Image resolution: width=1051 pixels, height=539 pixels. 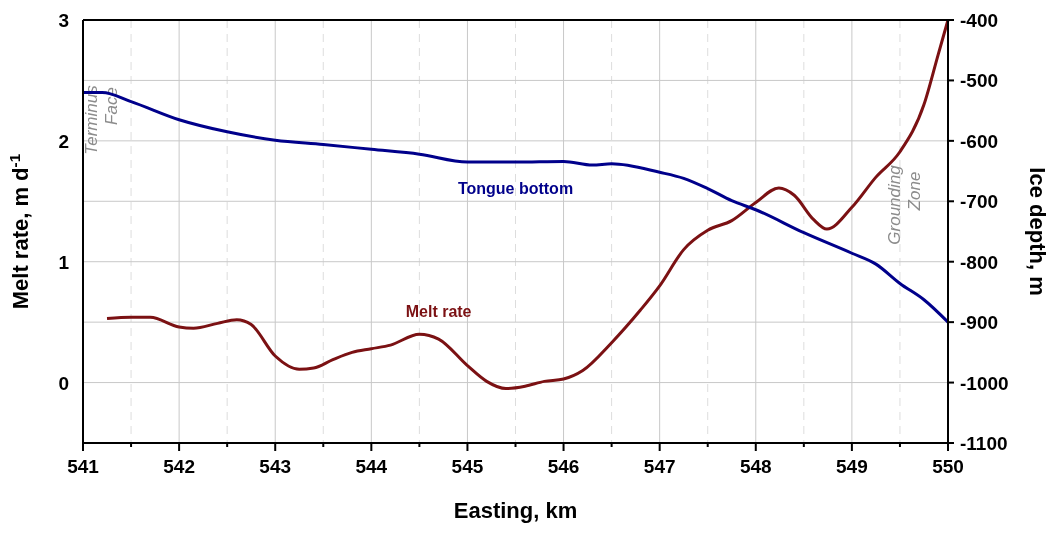 What do you see at coordinates (984, 443) in the screenshot?
I see `y2-tick-label: -1100` at bounding box center [984, 443].